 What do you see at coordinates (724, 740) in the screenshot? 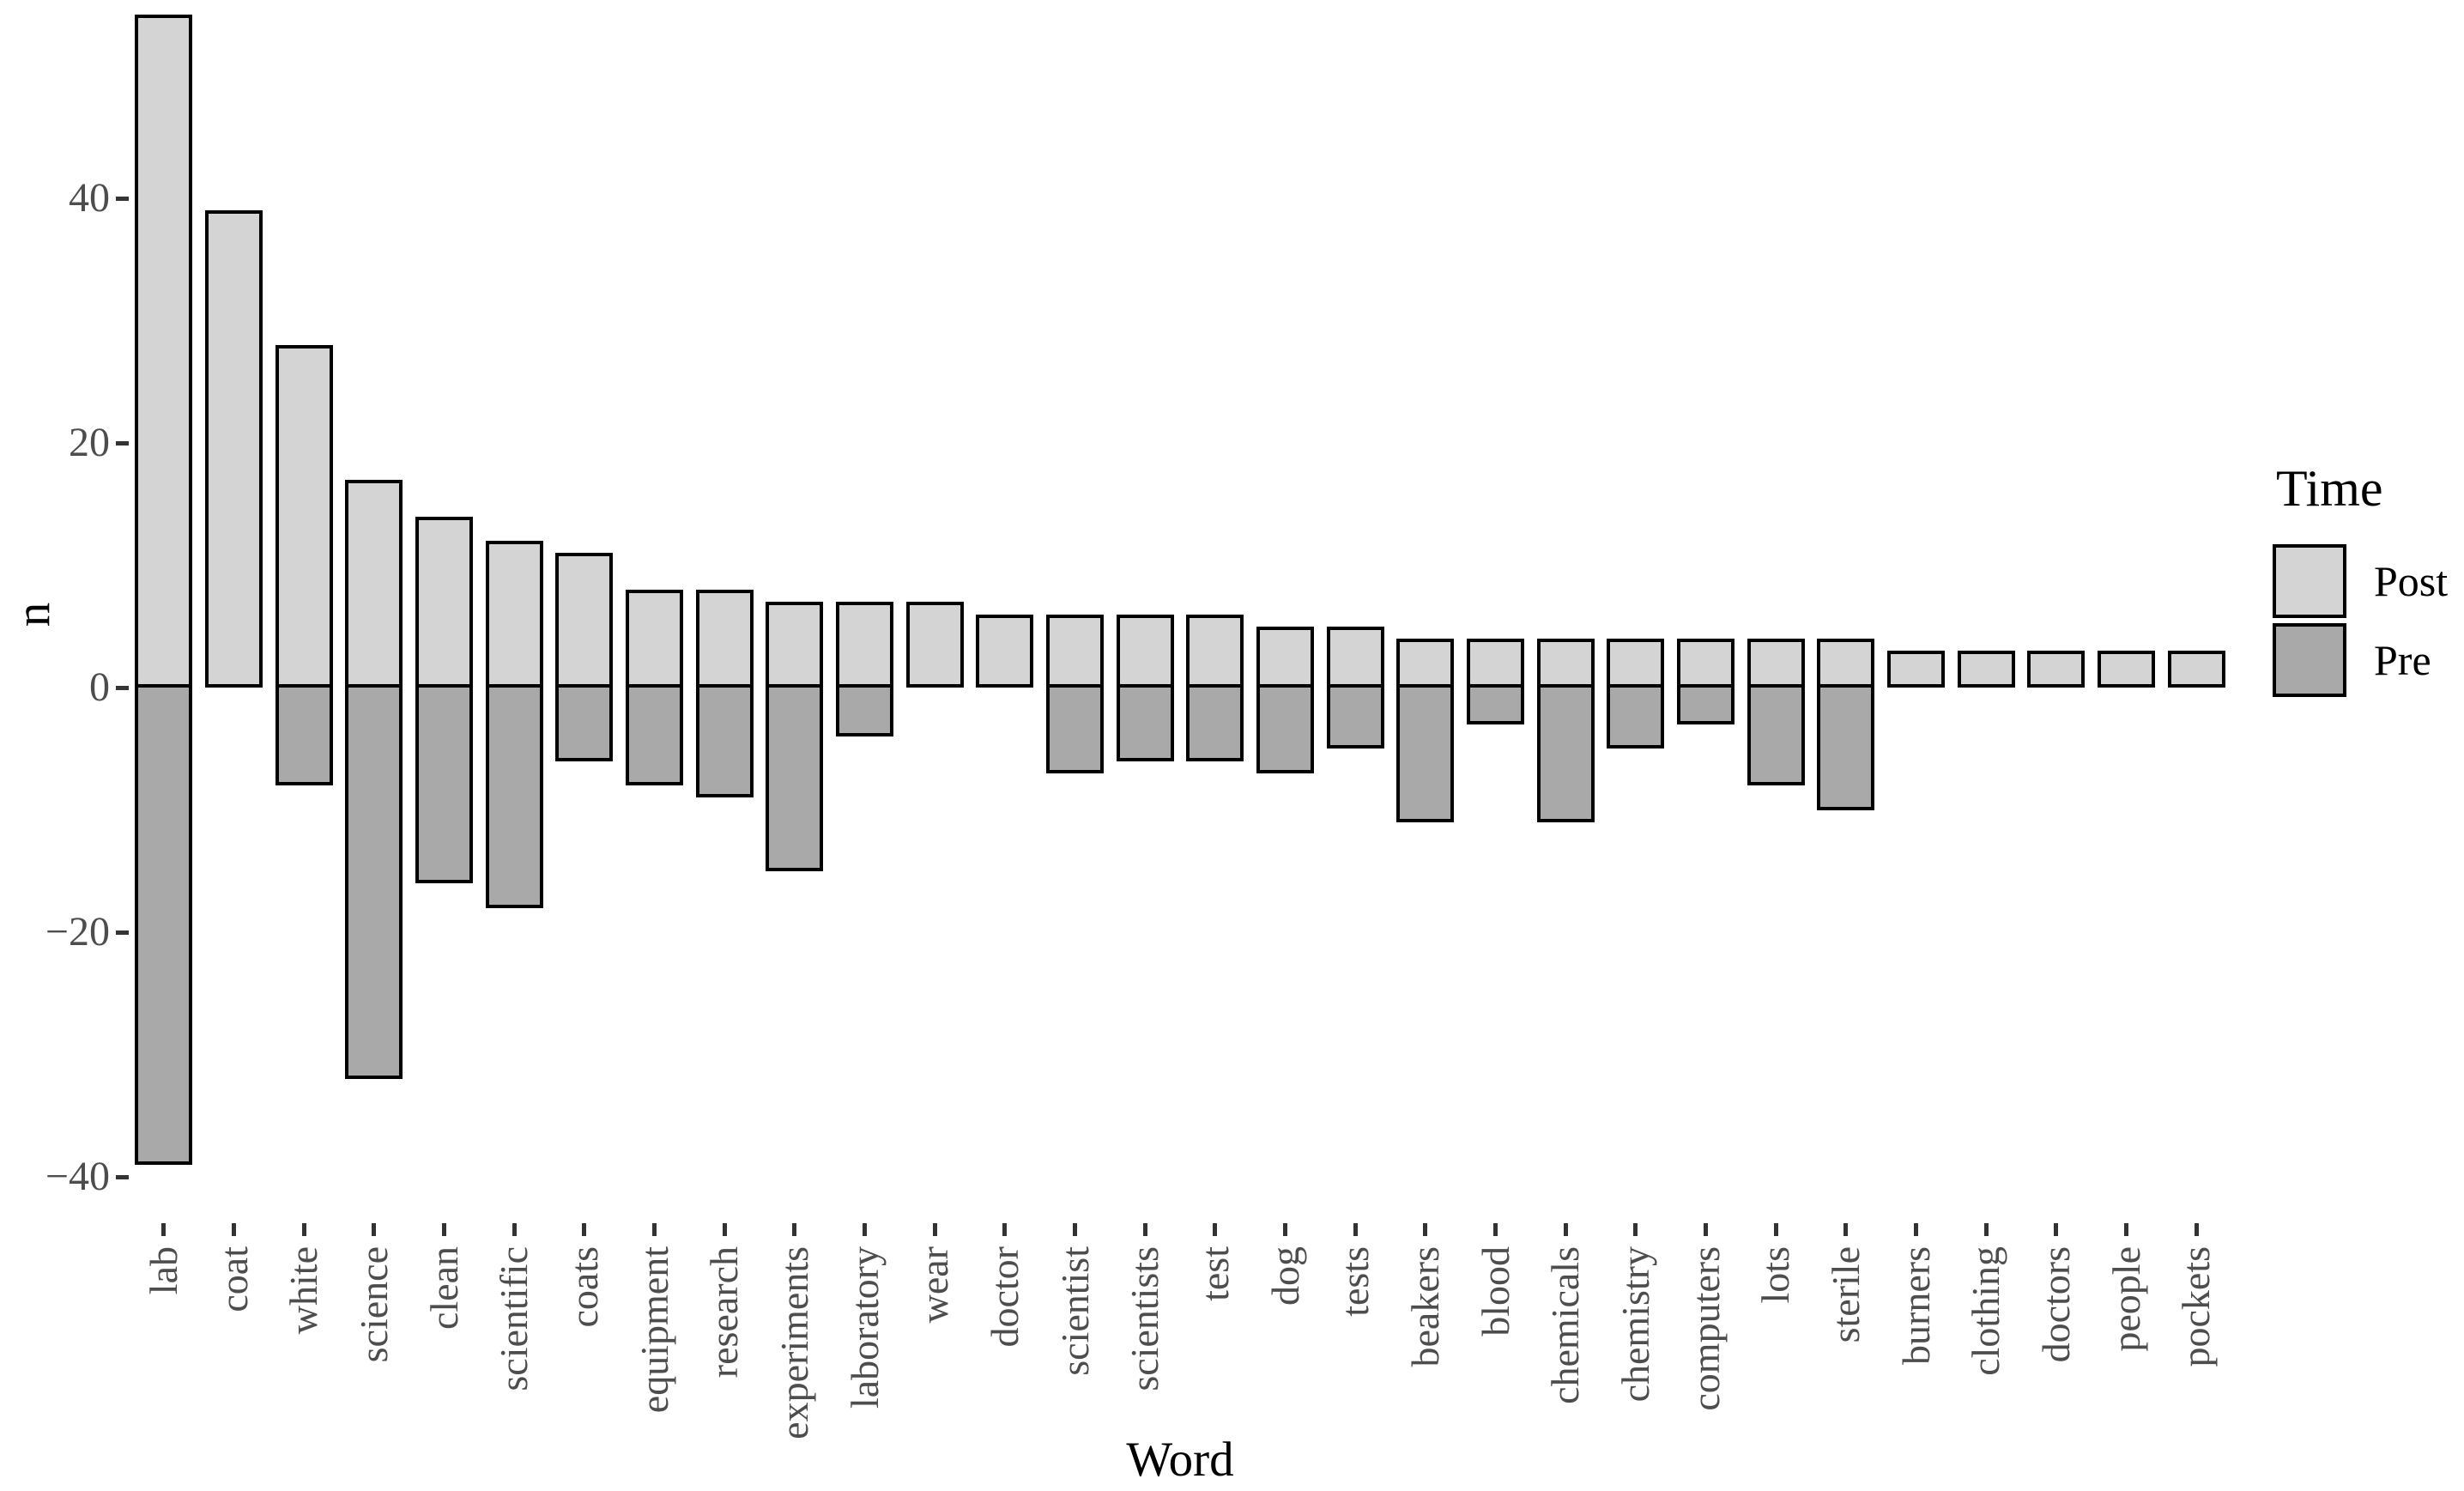
I see `bar-pre-research` at bounding box center [724, 740].